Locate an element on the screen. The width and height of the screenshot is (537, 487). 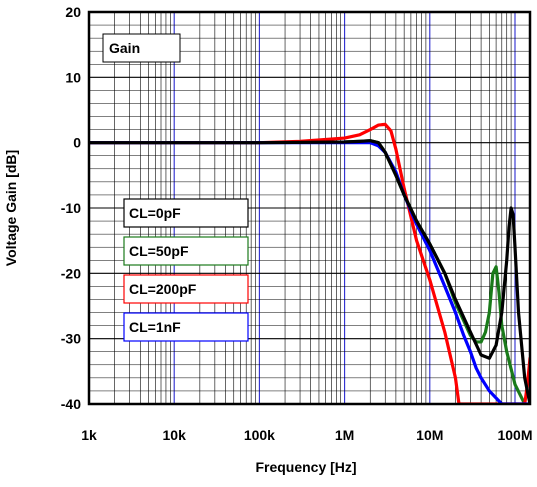
x-tick-label: 10M is located at coordinates (429, 435).